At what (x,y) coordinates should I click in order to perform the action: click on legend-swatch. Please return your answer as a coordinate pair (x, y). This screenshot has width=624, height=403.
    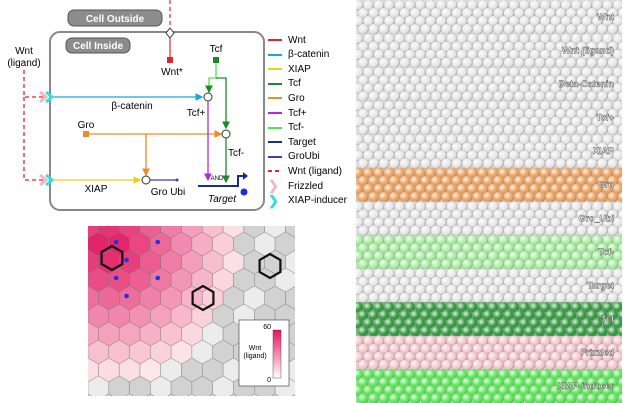
    Looking at the image, I should click on (275, 83).